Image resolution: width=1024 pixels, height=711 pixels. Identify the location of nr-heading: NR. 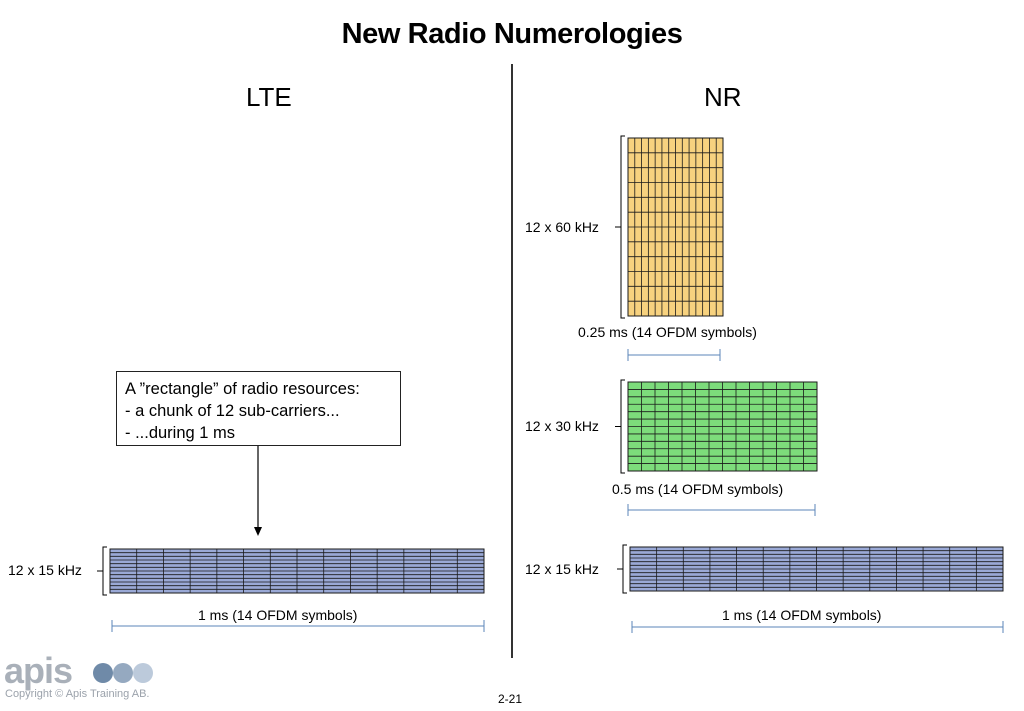
(723, 97).